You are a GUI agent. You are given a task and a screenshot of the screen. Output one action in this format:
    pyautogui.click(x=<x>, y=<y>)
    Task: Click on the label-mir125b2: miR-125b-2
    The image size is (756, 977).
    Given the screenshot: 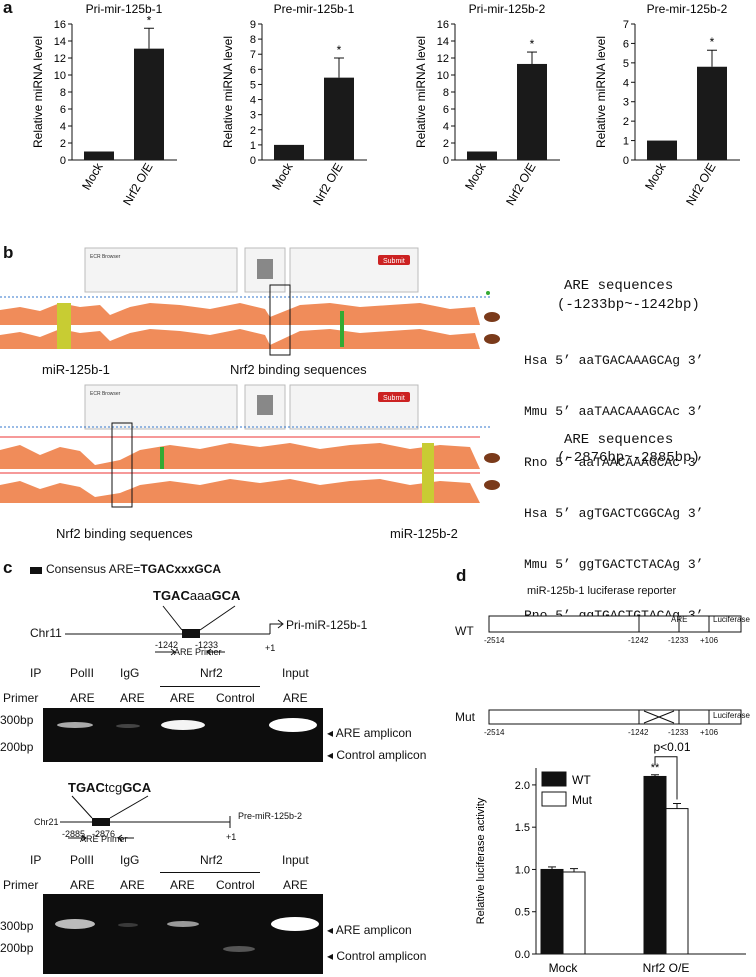 What is the action you would take?
    pyautogui.click(x=424, y=533)
    